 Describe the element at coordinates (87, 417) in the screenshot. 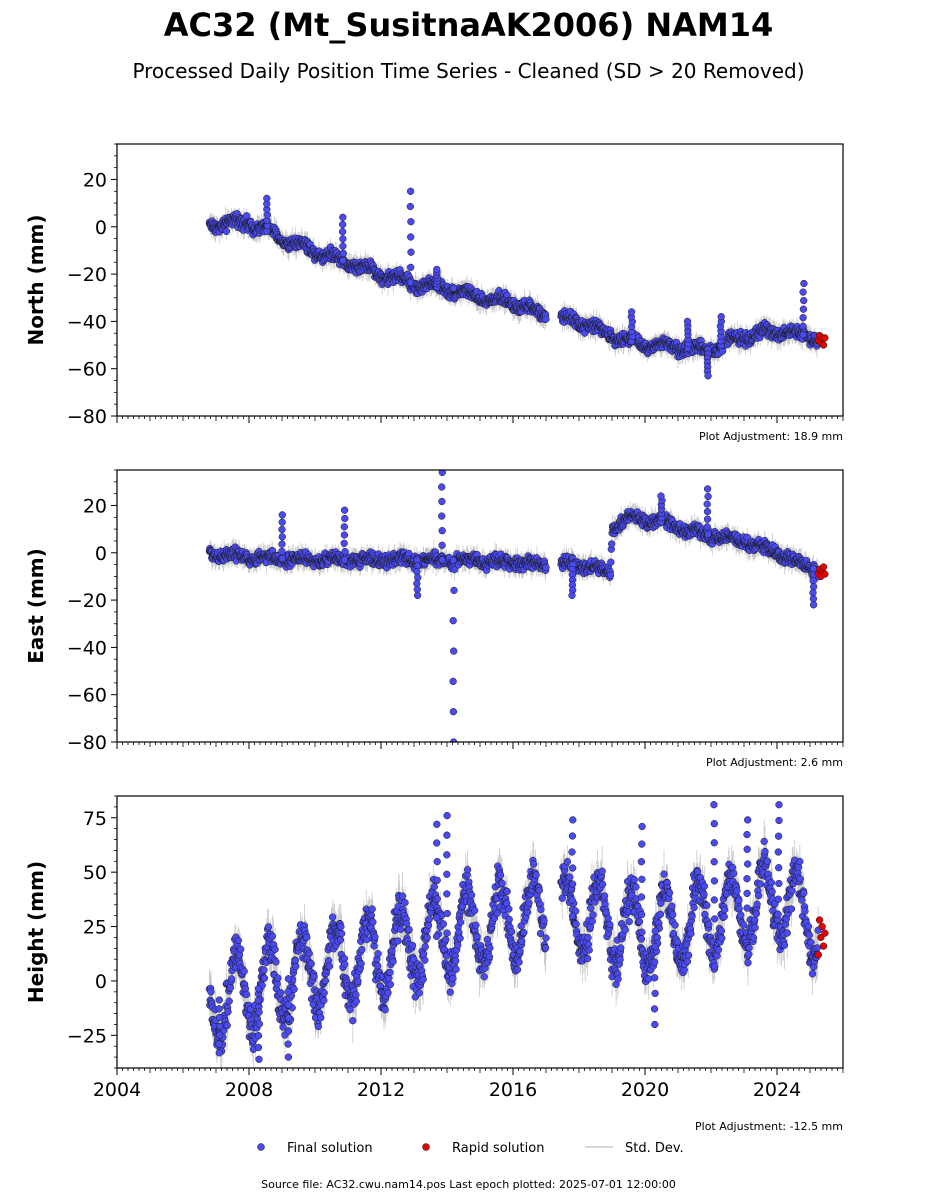

I see `north-ytick-label: −80` at that location.